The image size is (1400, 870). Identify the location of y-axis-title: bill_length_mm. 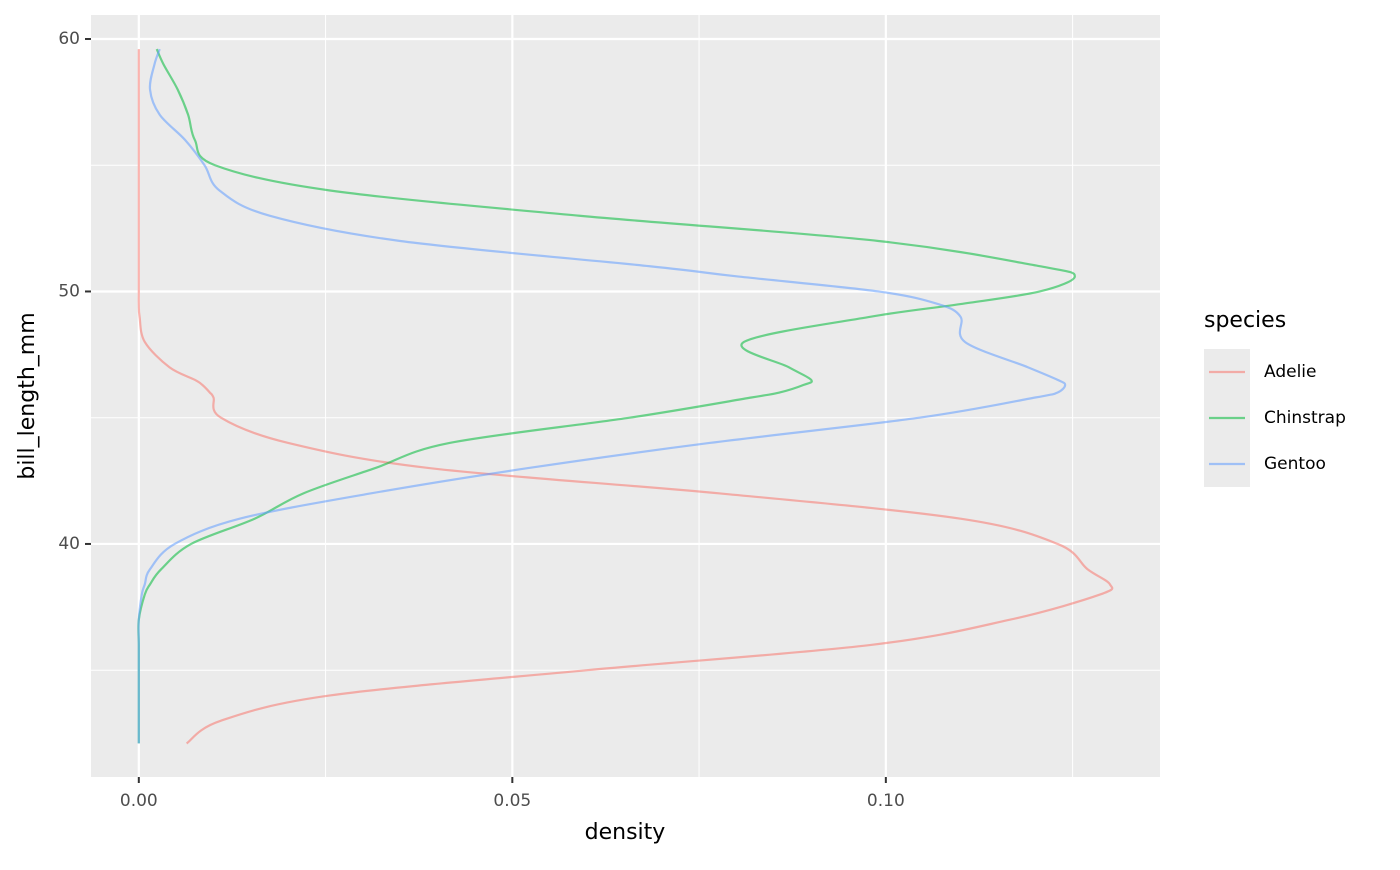
(27, 395).